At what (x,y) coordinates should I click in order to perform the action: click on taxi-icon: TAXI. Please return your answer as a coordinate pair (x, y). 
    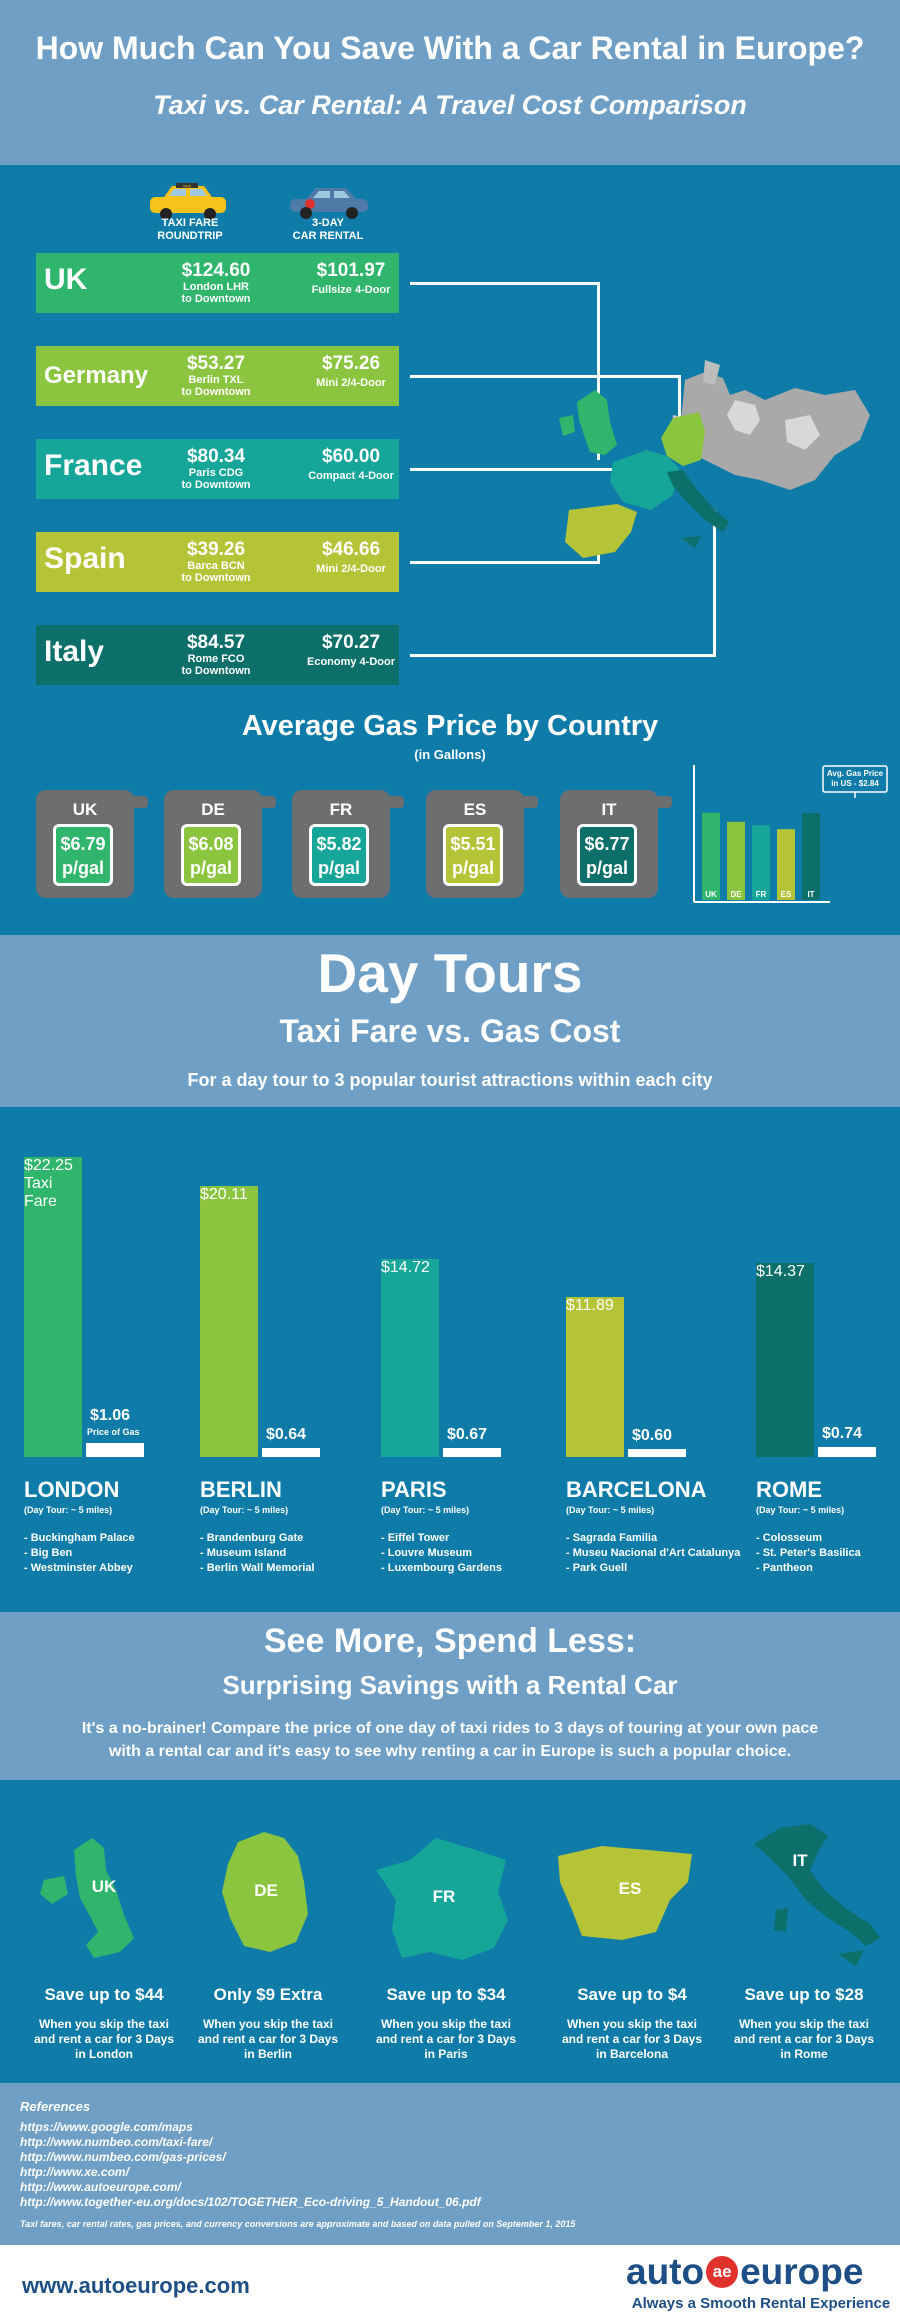
    Looking at the image, I should click on (188, 201).